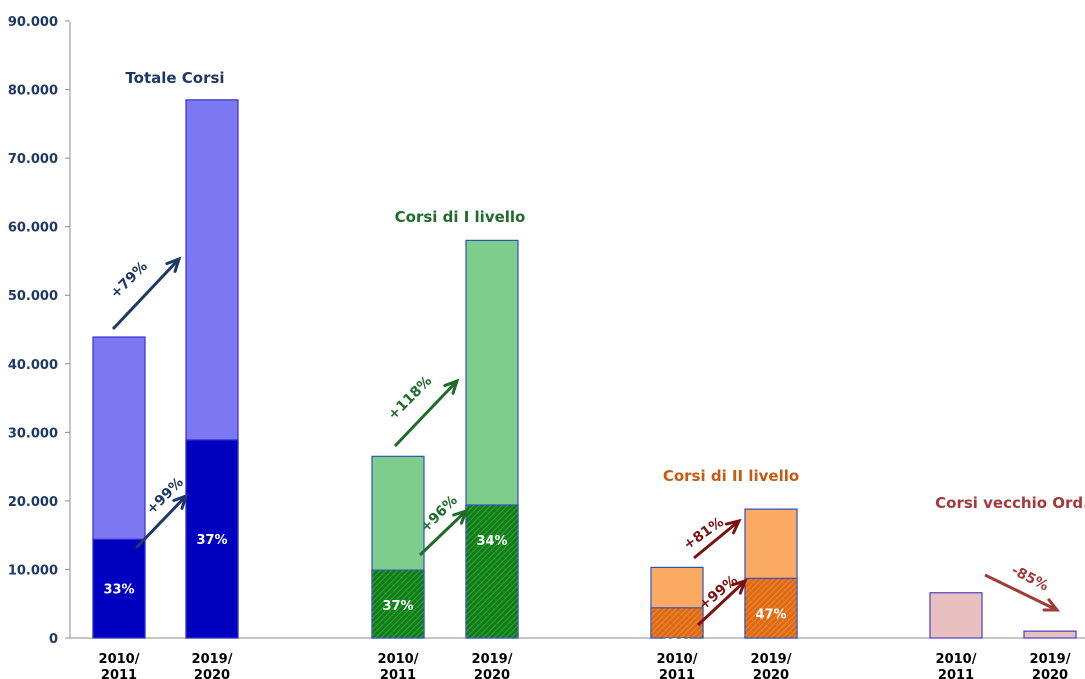  What do you see at coordinates (174, 78) in the screenshot?
I see `group-title: Totale Corsi` at bounding box center [174, 78].